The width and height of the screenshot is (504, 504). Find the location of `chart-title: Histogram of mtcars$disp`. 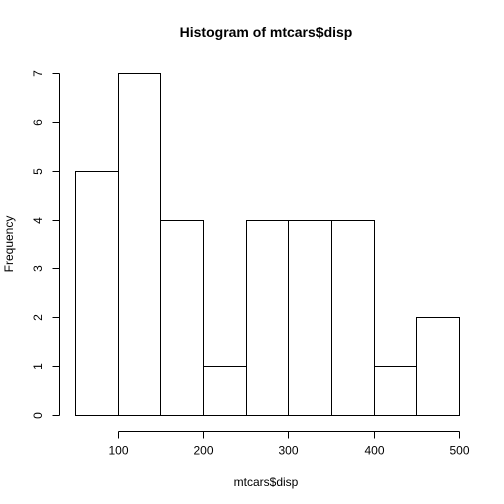

chart-title: Histogram of mtcars$disp is located at coordinates (266, 32).